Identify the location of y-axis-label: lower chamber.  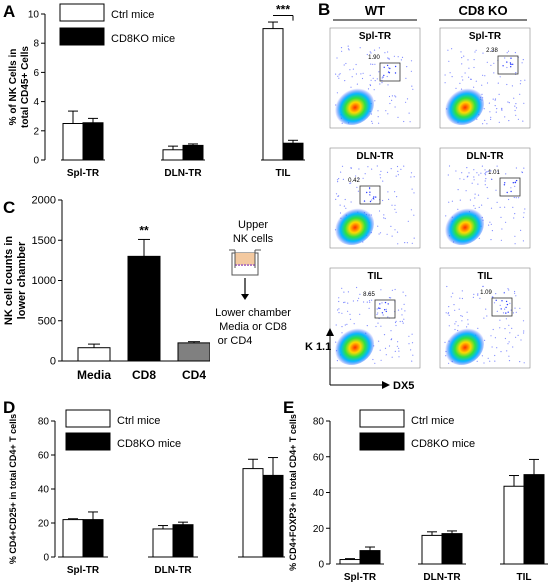
(22, 280).